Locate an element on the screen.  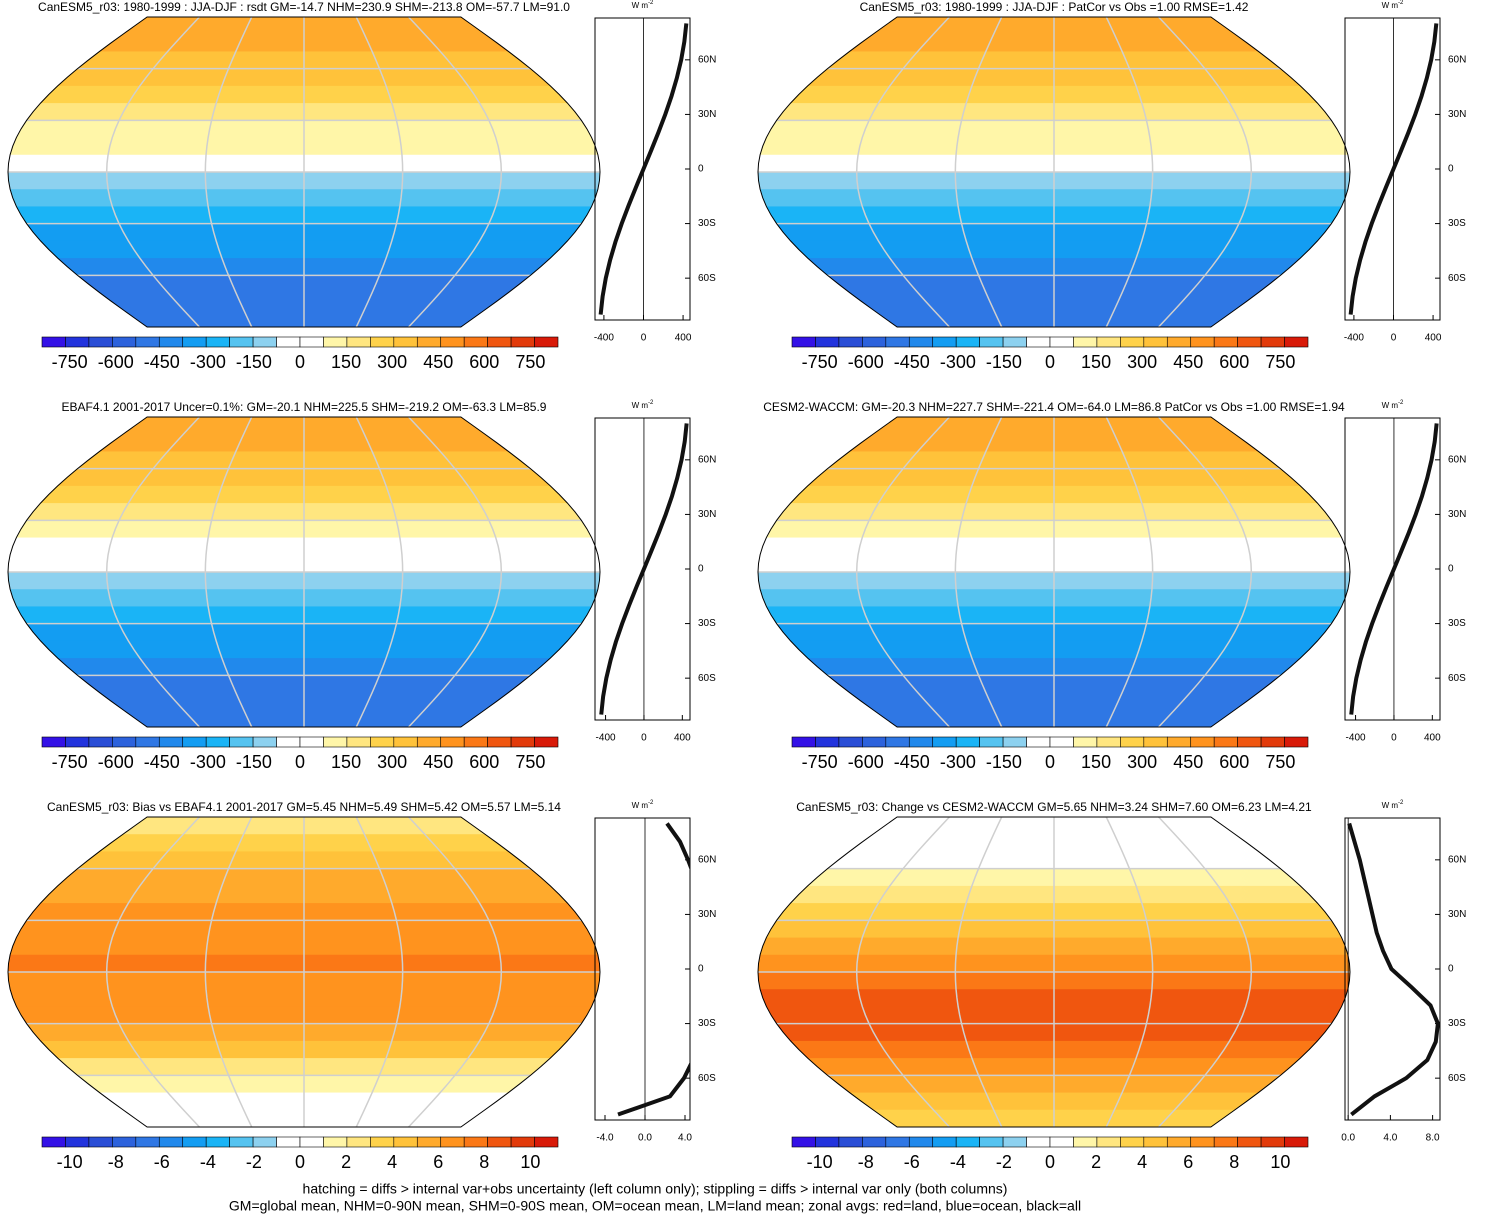
y-tick-label: 60S is located at coordinates (1457, 278).